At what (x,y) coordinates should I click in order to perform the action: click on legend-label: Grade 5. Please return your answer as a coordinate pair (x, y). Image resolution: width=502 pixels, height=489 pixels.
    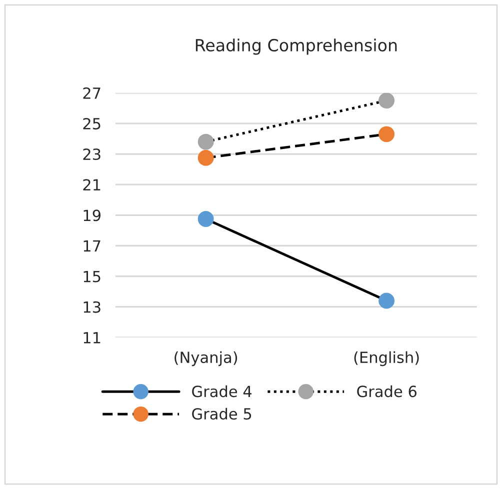
    Looking at the image, I should click on (222, 414).